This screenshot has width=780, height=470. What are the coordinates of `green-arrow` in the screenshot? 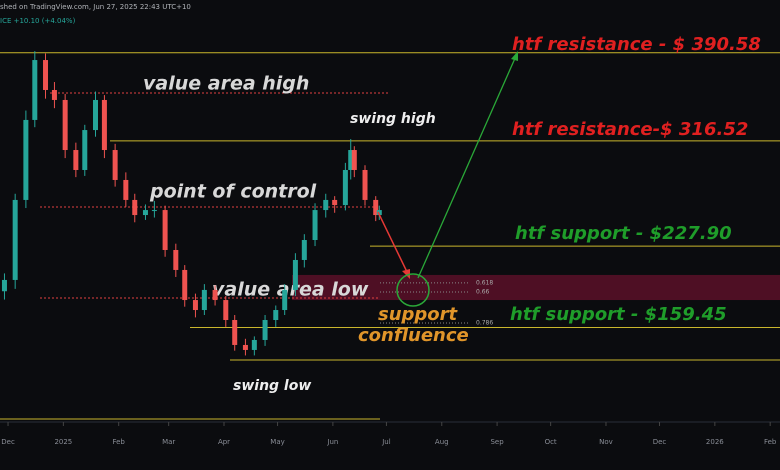 It's located at (467, 167).